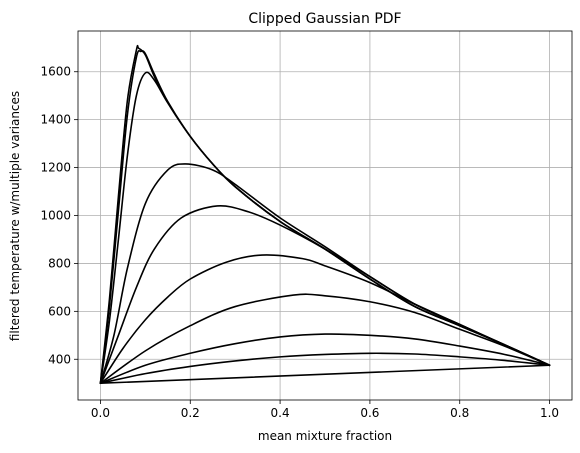 Image resolution: width=580 pixels, height=453 pixels. Describe the element at coordinates (459, 413) in the screenshot. I see `x-tick-label: 0.8` at that location.